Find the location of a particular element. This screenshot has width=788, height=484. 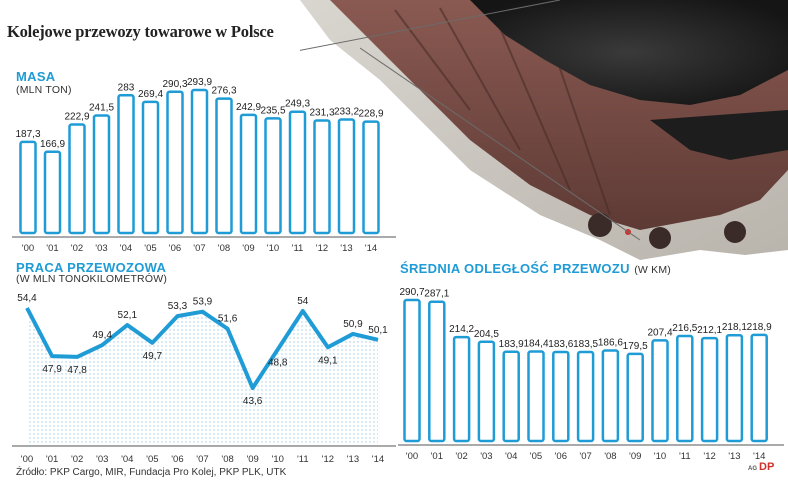

chart3-tick-label: '06 is located at coordinates (561, 456).